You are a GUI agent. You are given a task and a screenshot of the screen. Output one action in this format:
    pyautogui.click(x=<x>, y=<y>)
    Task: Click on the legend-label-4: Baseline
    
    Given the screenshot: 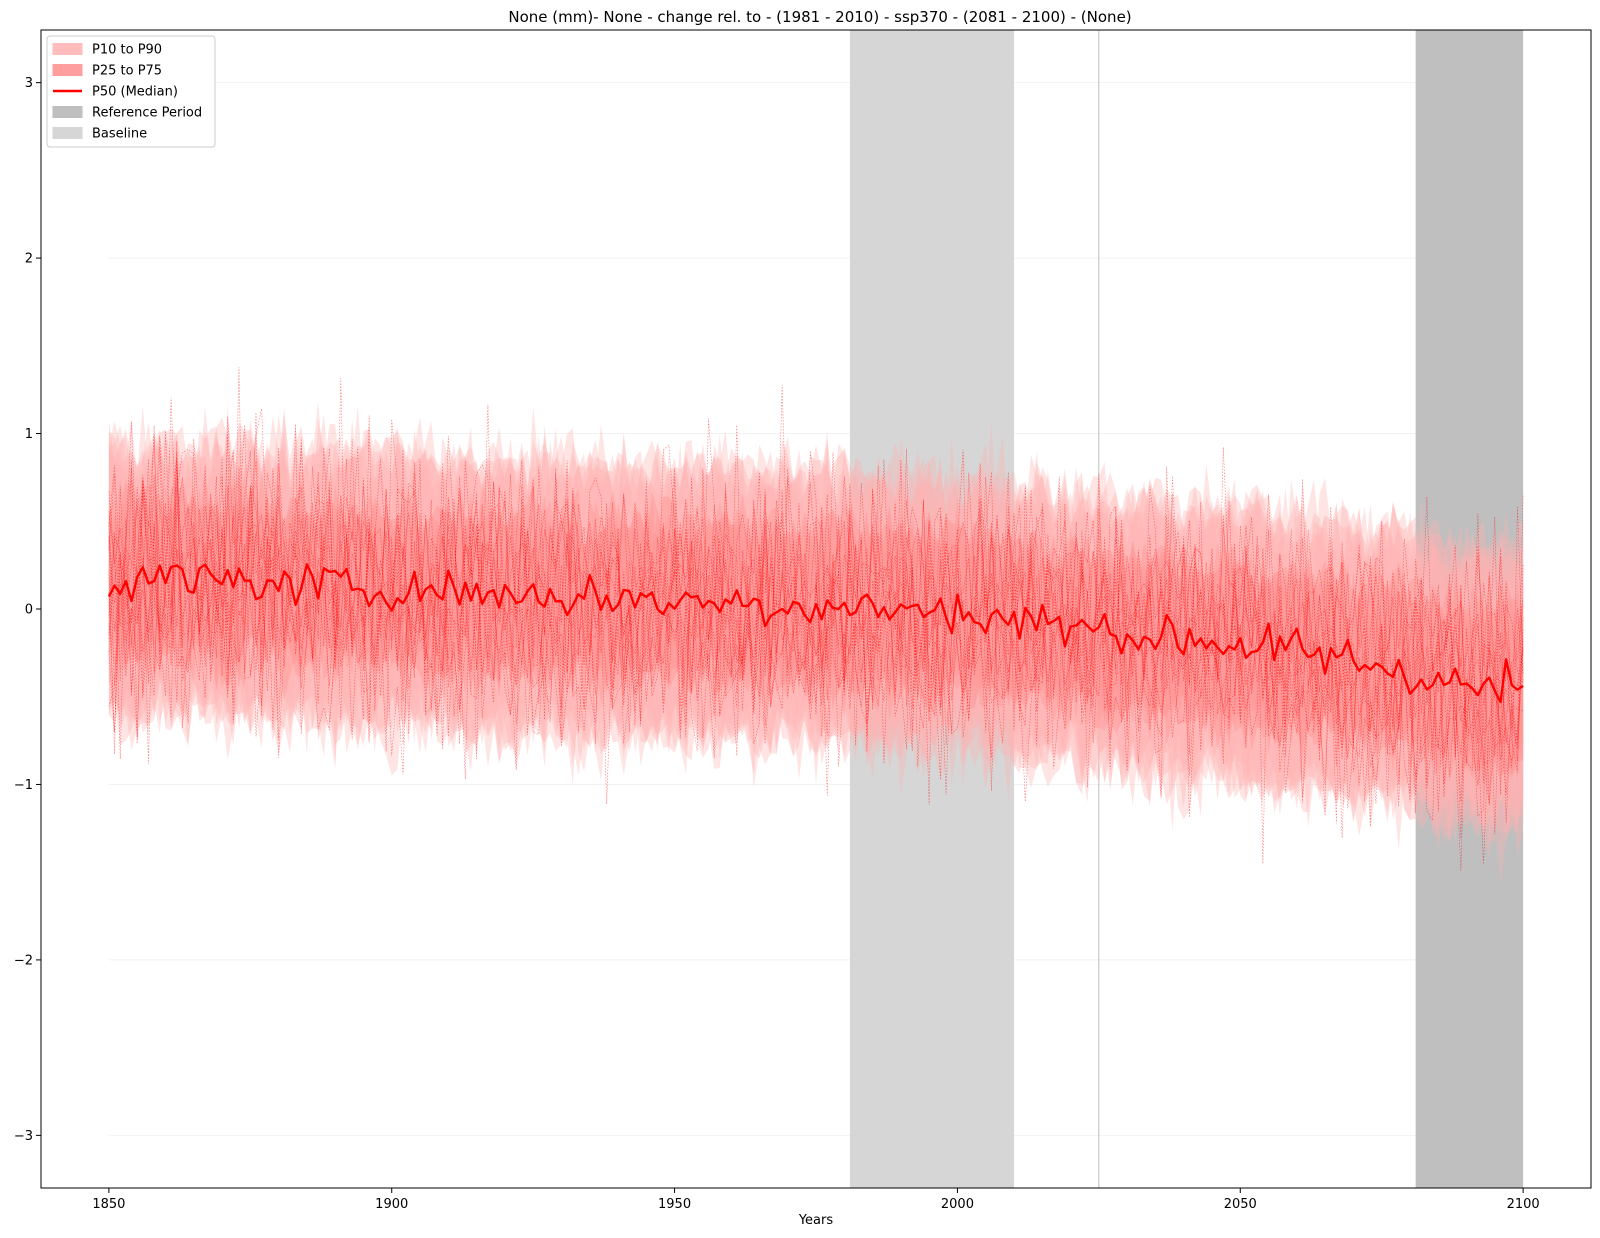 What is the action you would take?
    pyautogui.click(x=119, y=134)
    